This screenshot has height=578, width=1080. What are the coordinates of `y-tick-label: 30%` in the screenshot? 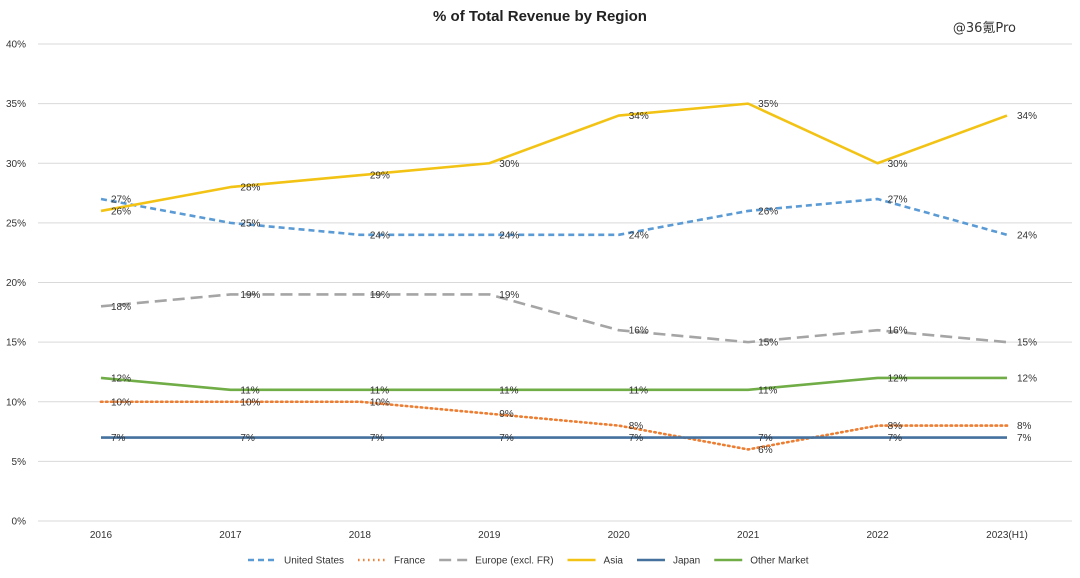 It's located at (16, 164).